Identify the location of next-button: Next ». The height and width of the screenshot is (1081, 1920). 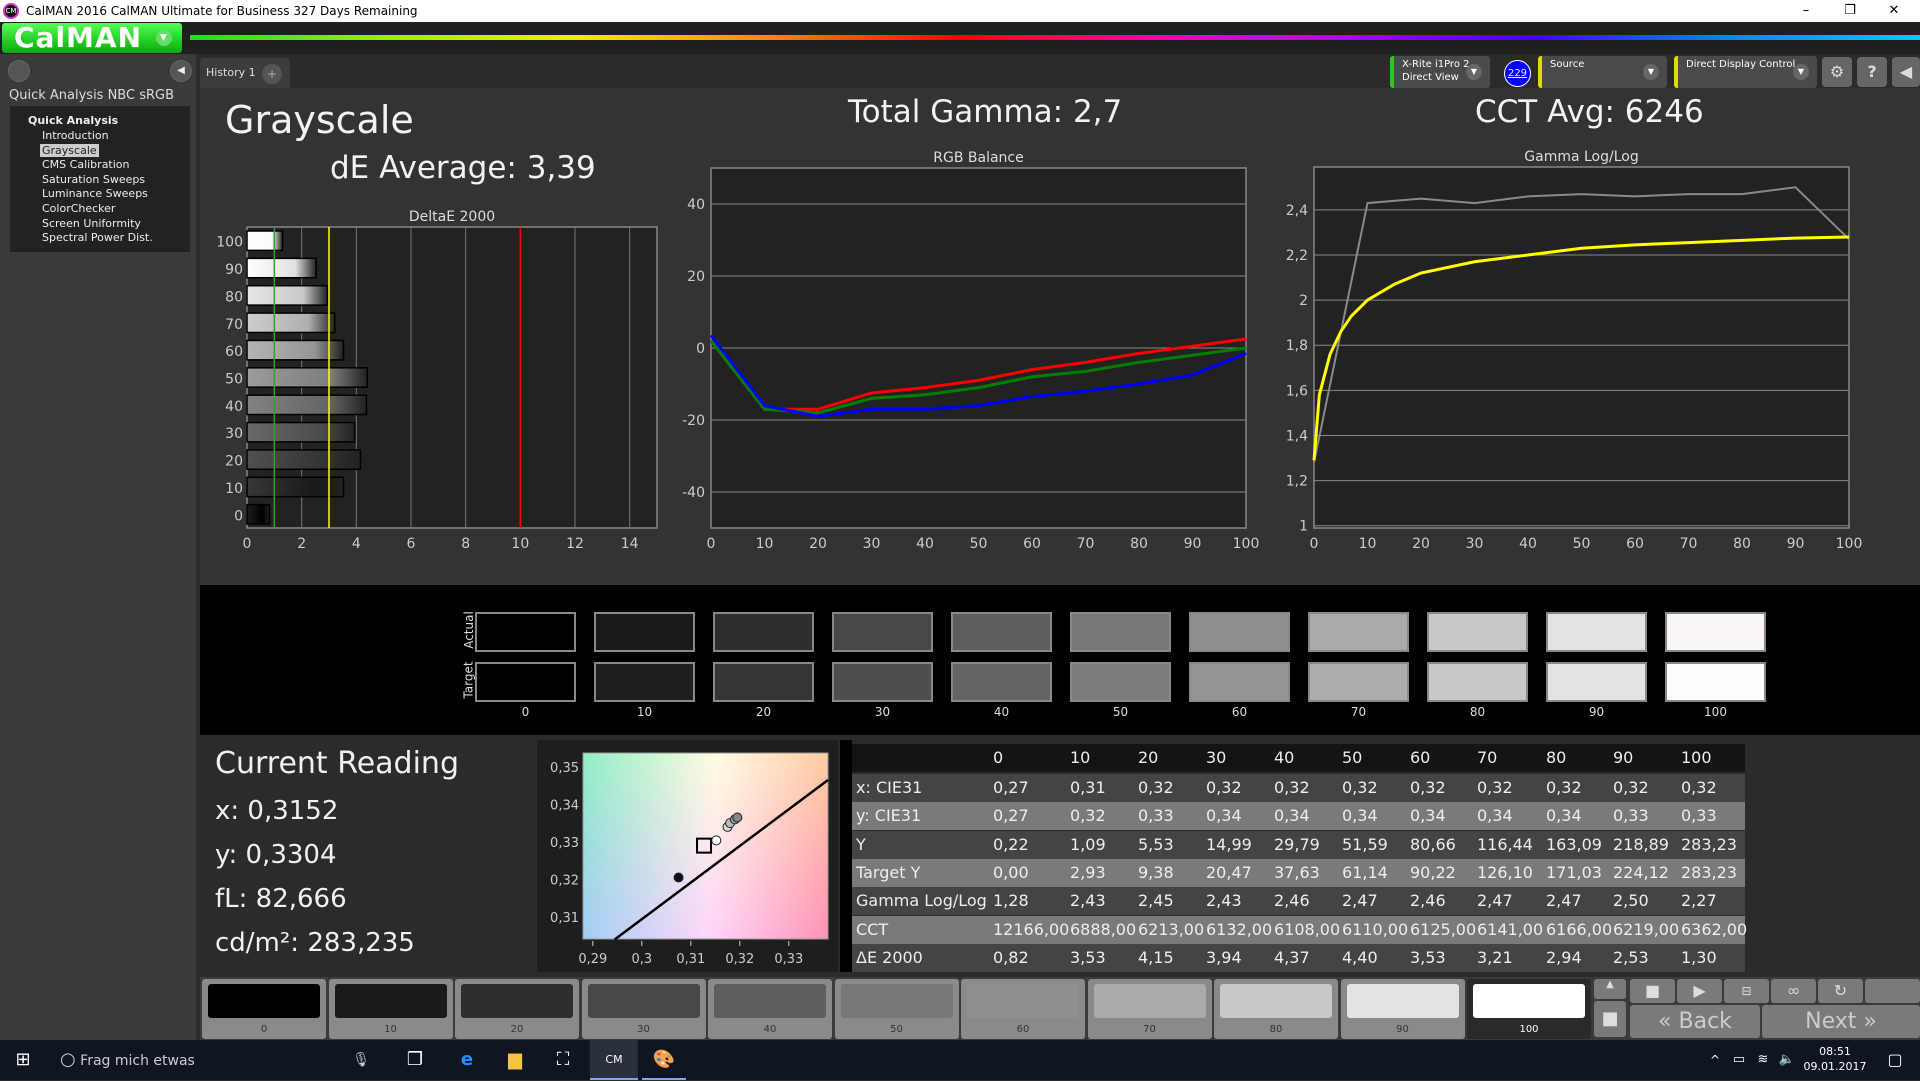
(1841, 1021).